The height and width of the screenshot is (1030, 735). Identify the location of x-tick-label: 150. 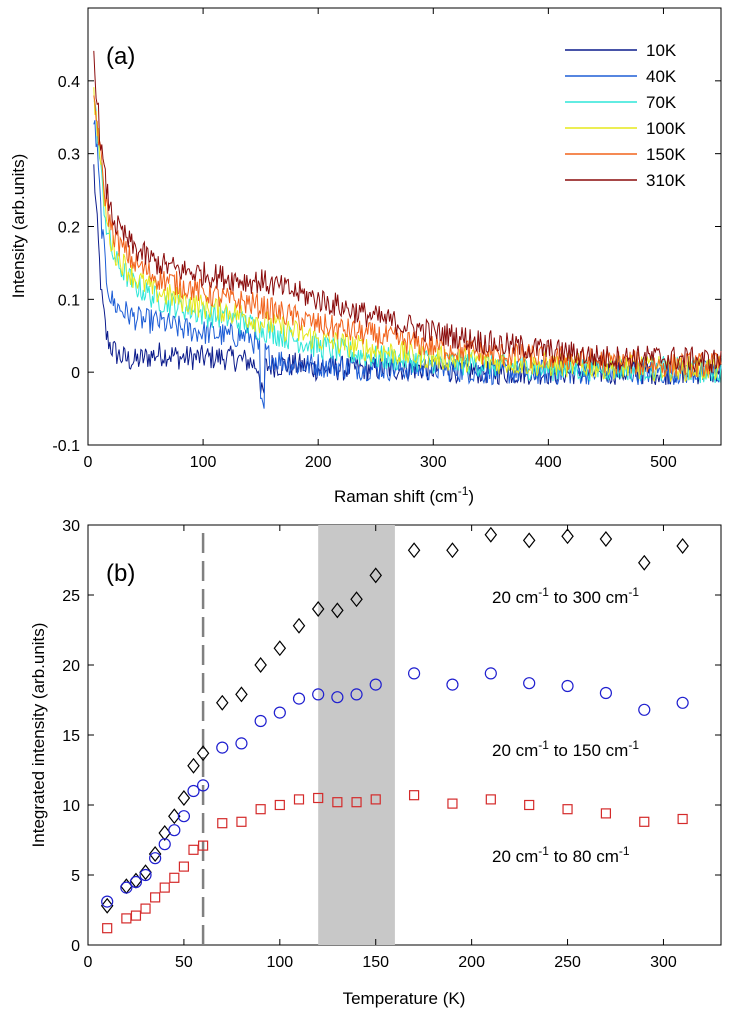
(375, 962).